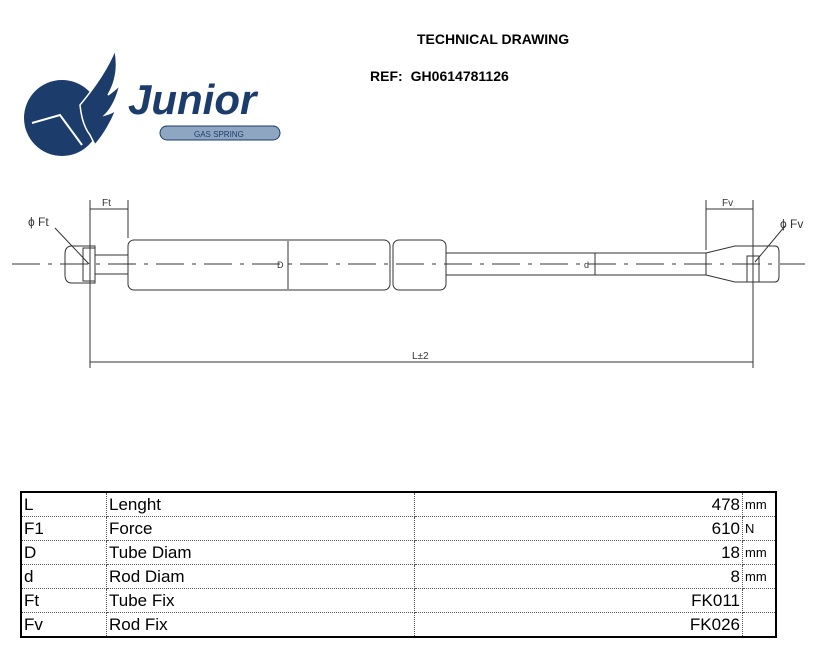 The width and height of the screenshot is (823, 670). What do you see at coordinates (578, 625) in the screenshot?
I see `spec-value: FK026` at bounding box center [578, 625].